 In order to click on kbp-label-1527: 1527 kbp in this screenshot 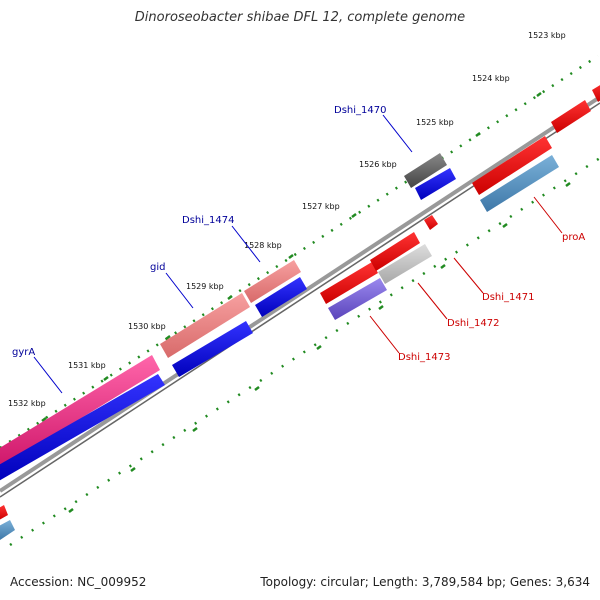, I will do `click(321, 206)`.